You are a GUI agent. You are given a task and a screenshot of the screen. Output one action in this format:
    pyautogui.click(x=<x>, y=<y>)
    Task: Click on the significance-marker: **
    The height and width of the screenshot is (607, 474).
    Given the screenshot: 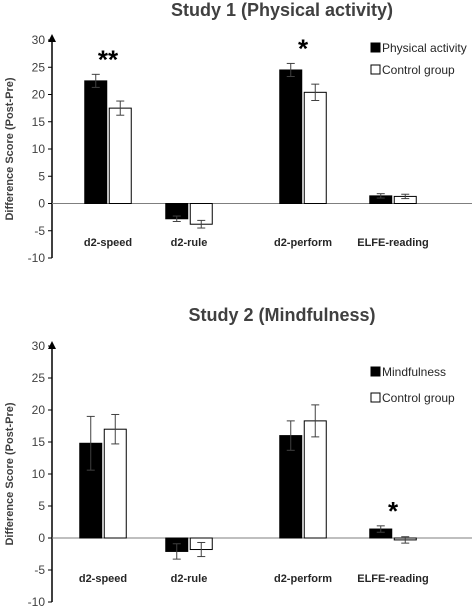 What is the action you would take?
    pyautogui.click(x=108, y=59)
    